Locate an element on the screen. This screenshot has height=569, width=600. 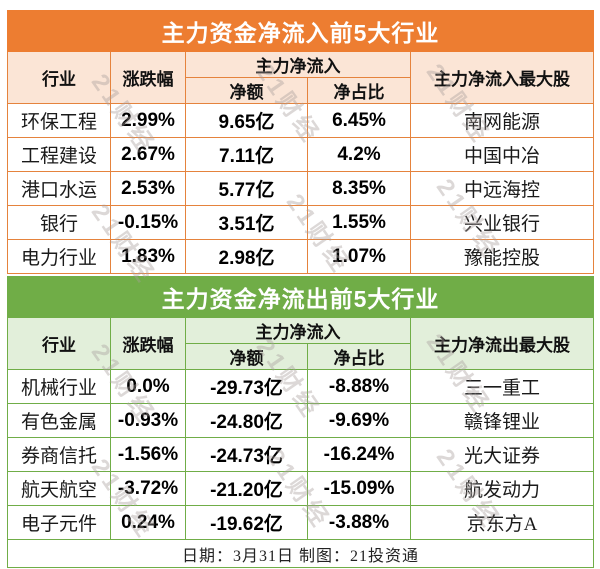
cell-change: -0.15% is located at coordinates (148, 222).